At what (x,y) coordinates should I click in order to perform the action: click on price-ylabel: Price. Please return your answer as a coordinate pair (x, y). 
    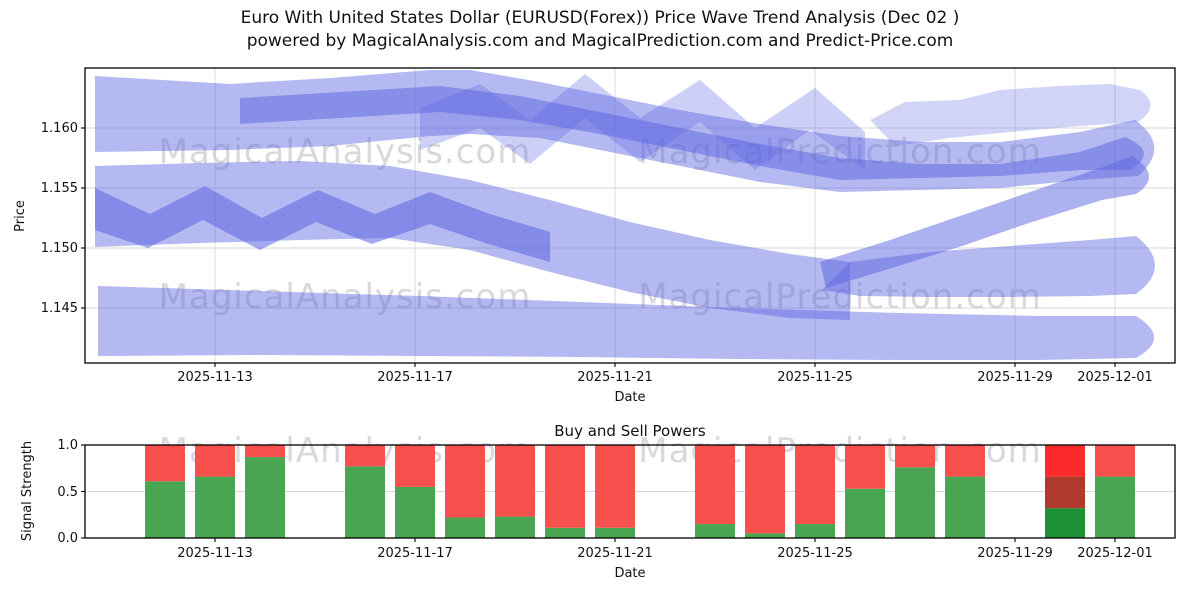
    Looking at the image, I should click on (20, 216).